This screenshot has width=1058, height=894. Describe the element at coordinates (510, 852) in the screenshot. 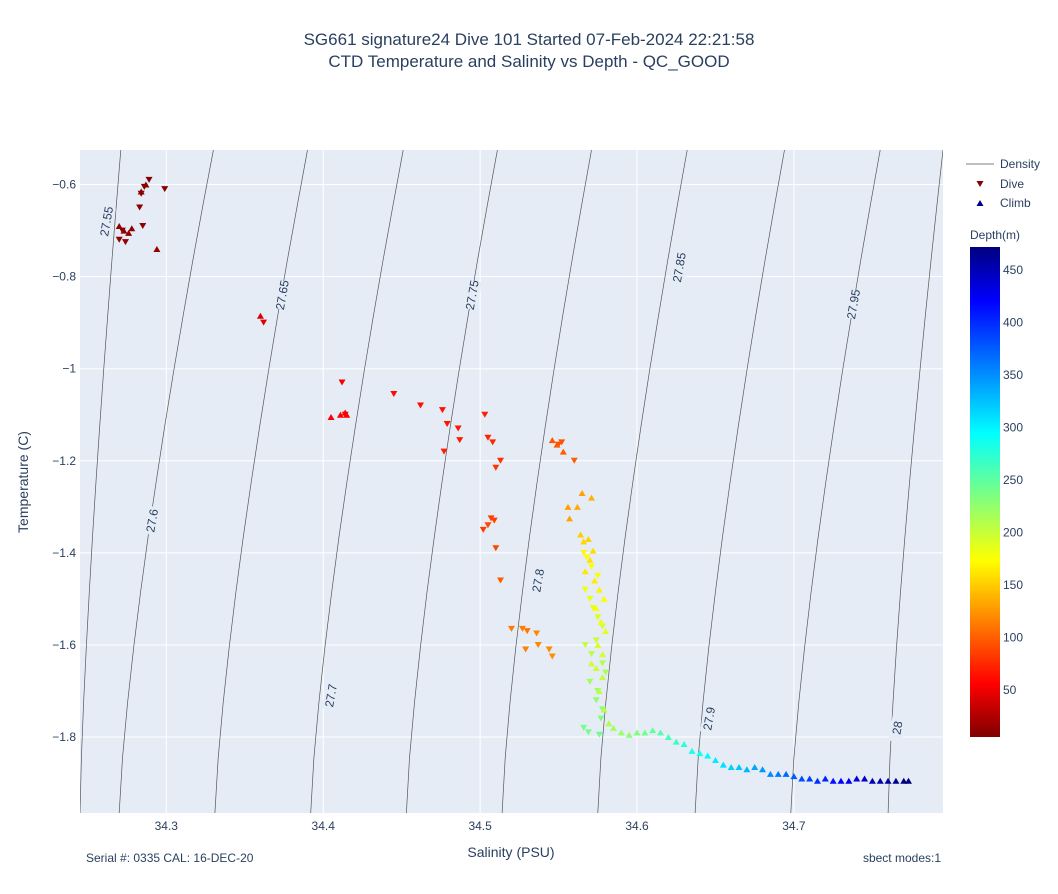

I see `x-axis-title: Salinity (PSU)` at that location.